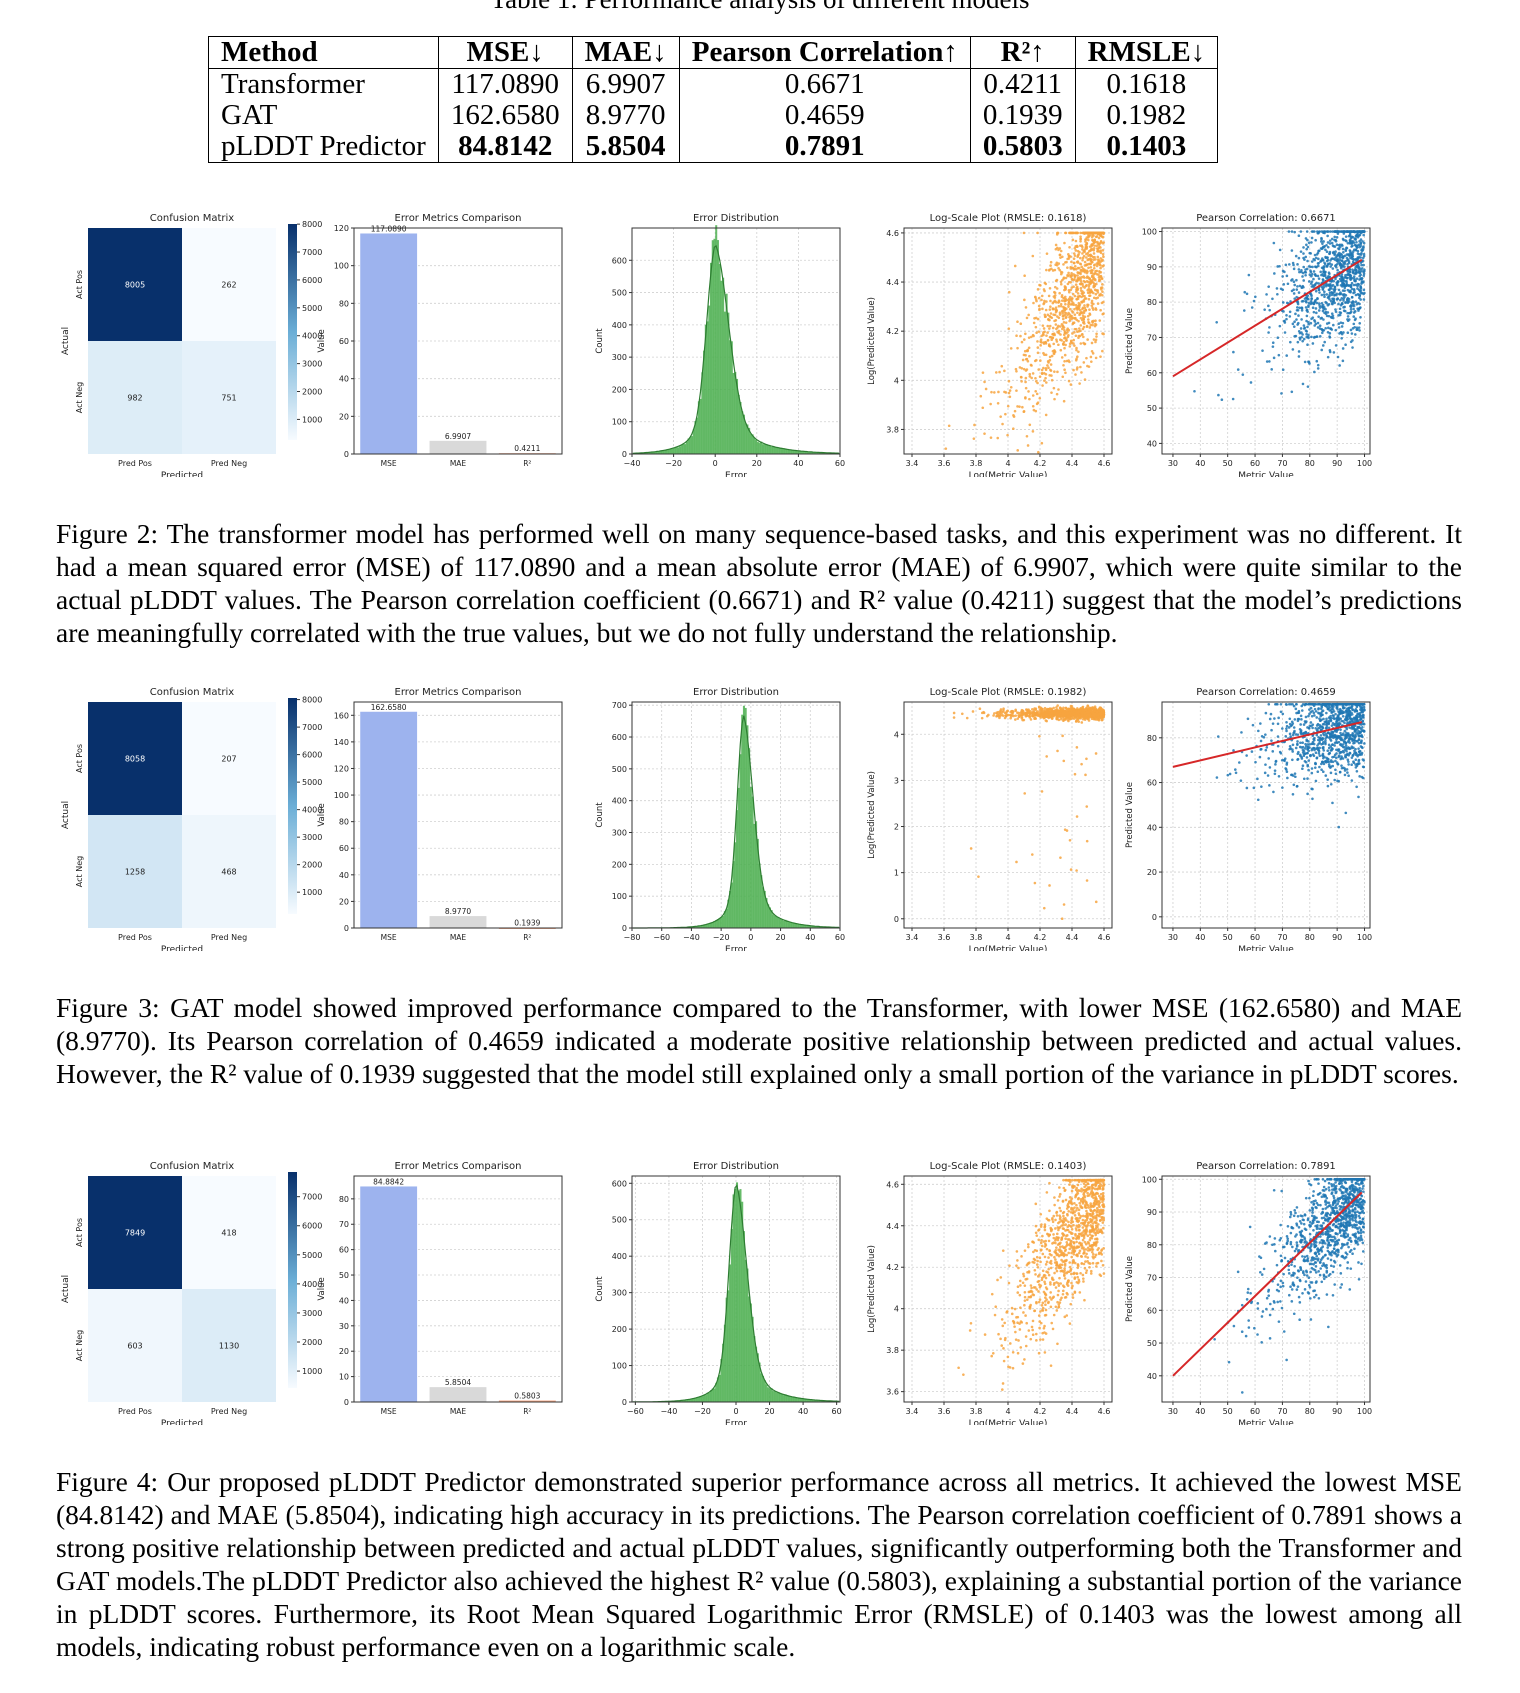 This screenshot has height=1693, width=1520. I want to click on y-tick-label: 100, so click(619, 896).